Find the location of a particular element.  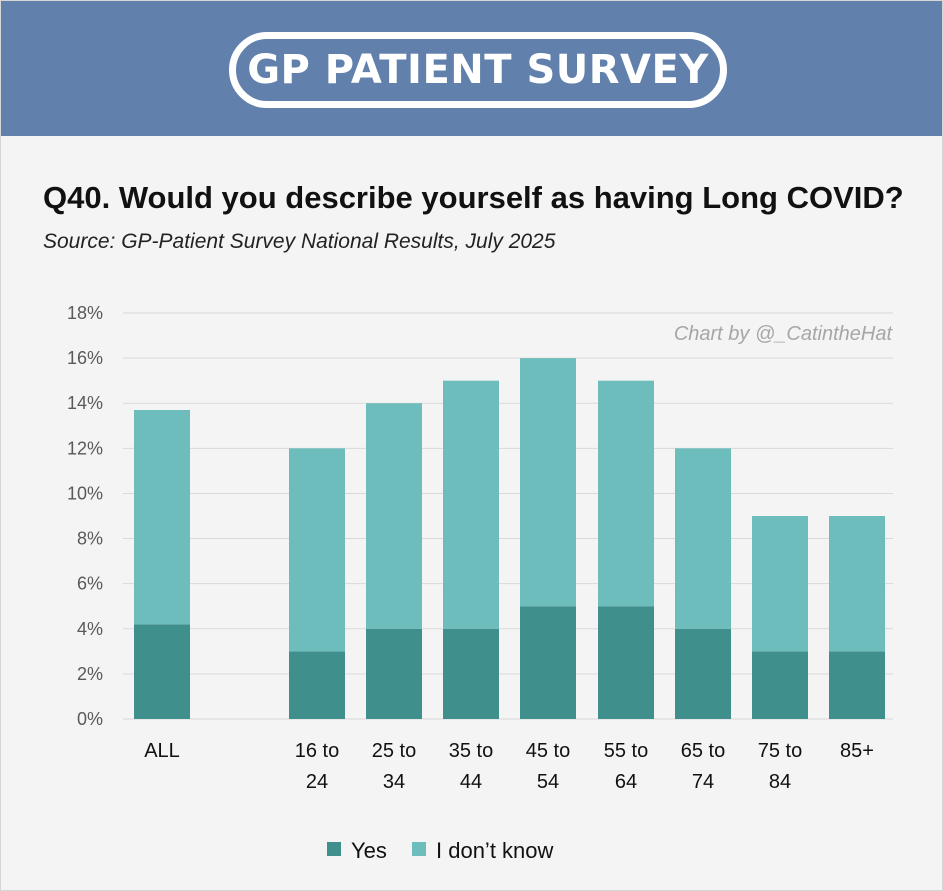

survey-logo: GP PATIENT SURVEY is located at coordinates (478, 70).